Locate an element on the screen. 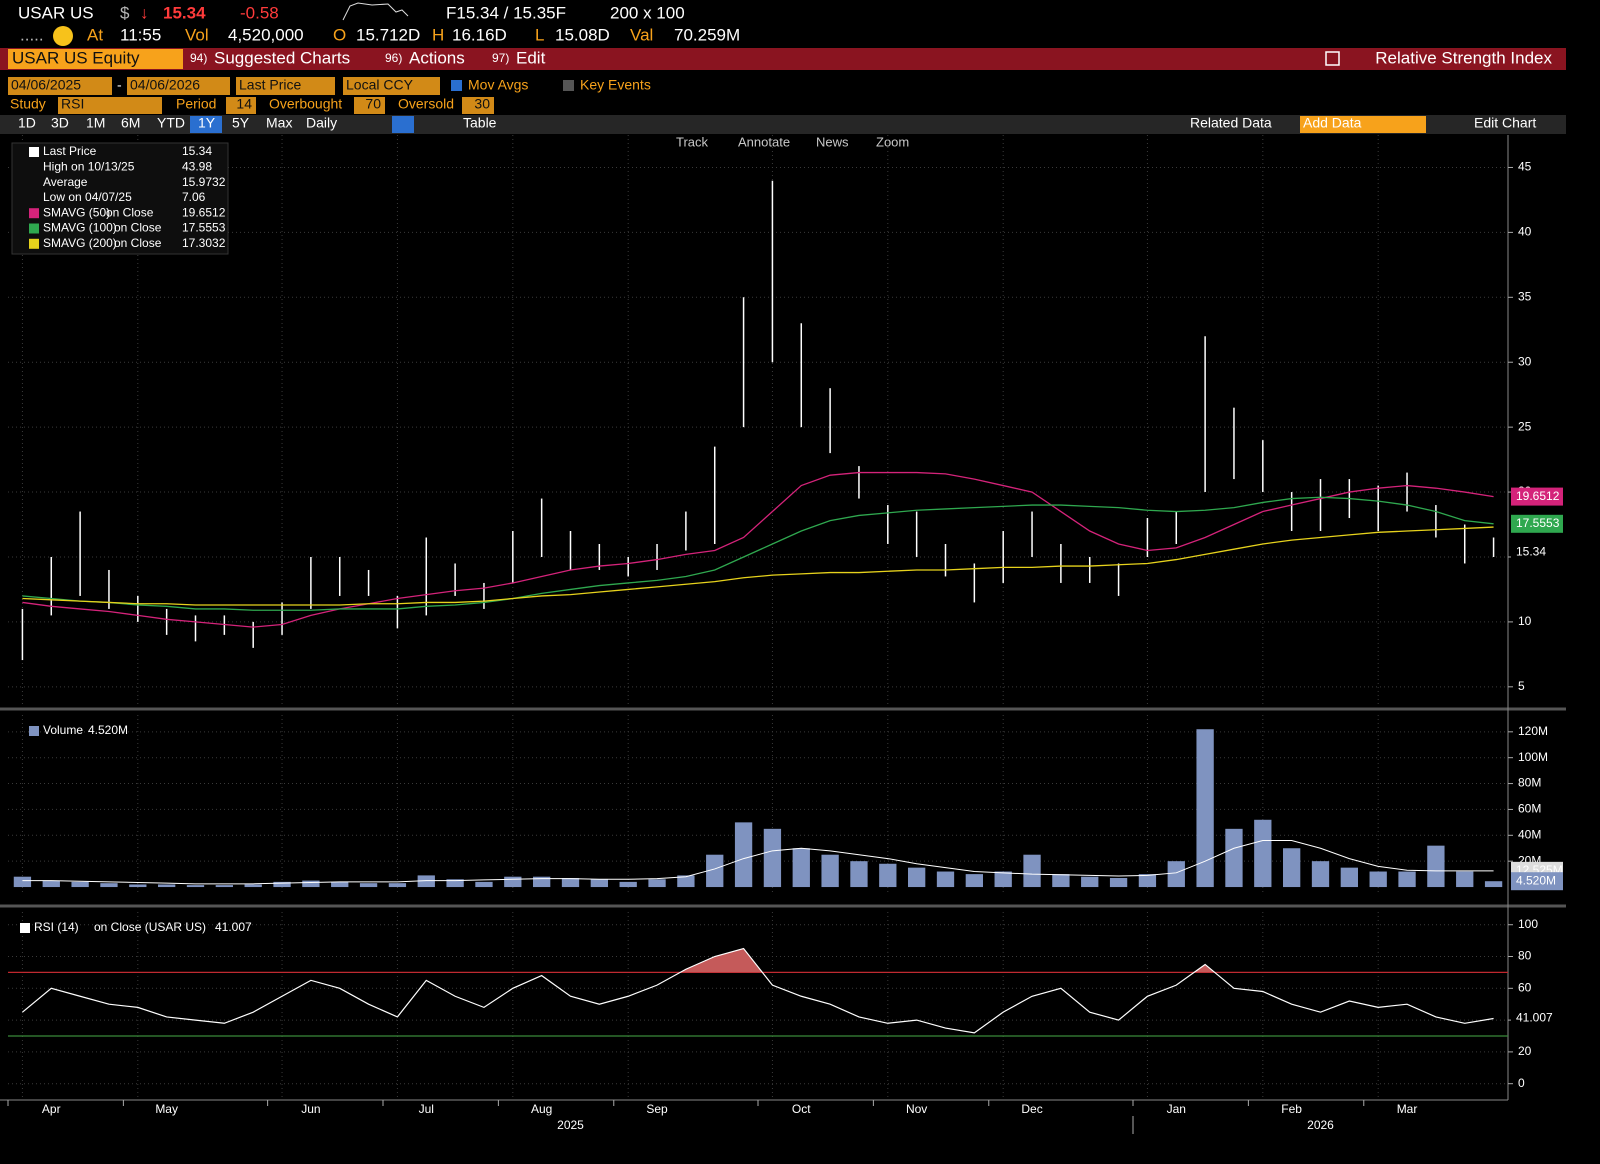 The width and height of the screenshot is (1600, 1164). add-data-box is located at coordinates (1363, 124).